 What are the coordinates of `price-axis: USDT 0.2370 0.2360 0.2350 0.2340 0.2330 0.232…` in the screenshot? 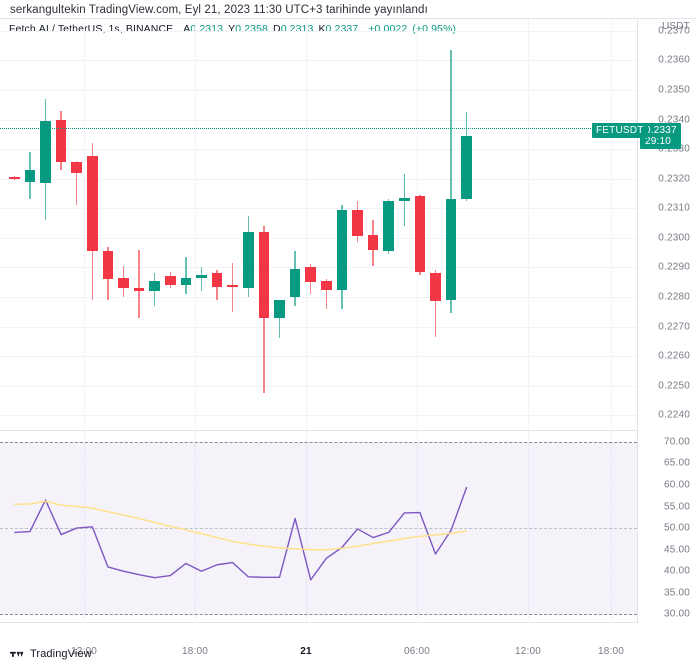 It's located at (644, 321).